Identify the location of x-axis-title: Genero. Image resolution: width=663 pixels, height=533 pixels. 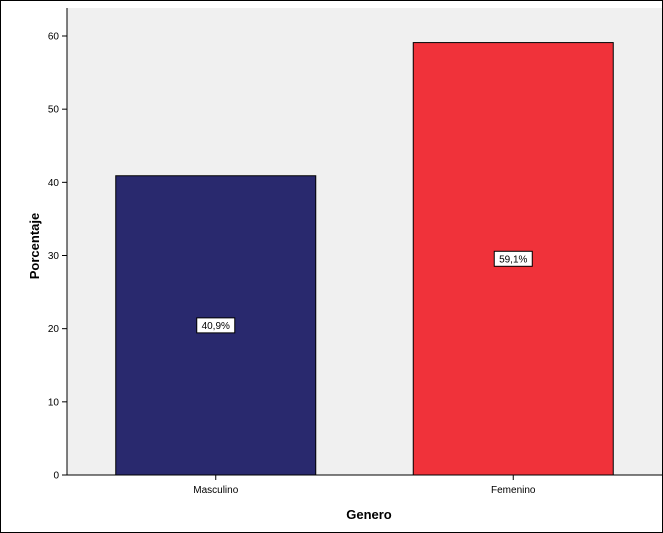
(369, 514).